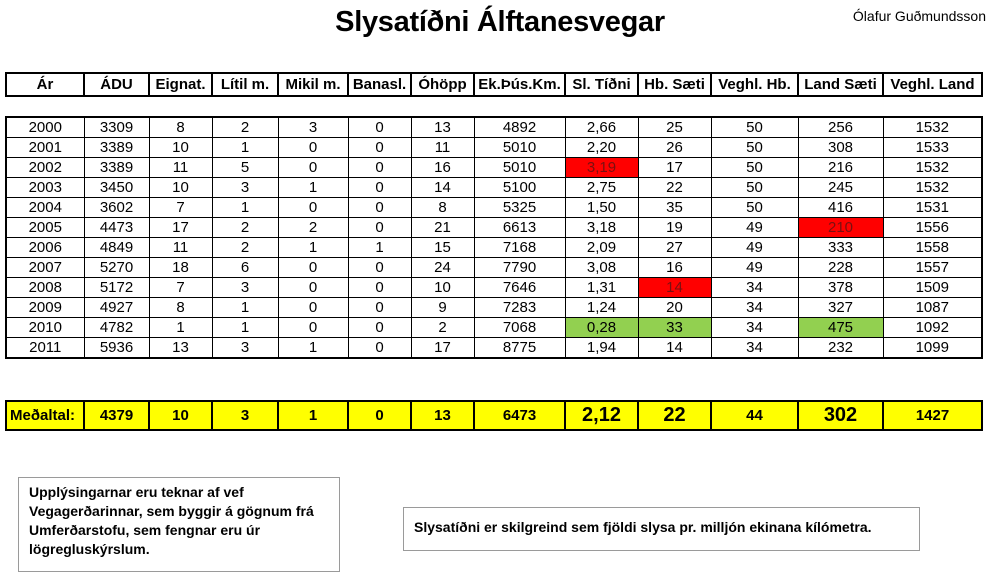  What do you see at coordinates (45, 227) in the screenshot?
I see `year-cell: 2005` at bounding box center [45, 227].